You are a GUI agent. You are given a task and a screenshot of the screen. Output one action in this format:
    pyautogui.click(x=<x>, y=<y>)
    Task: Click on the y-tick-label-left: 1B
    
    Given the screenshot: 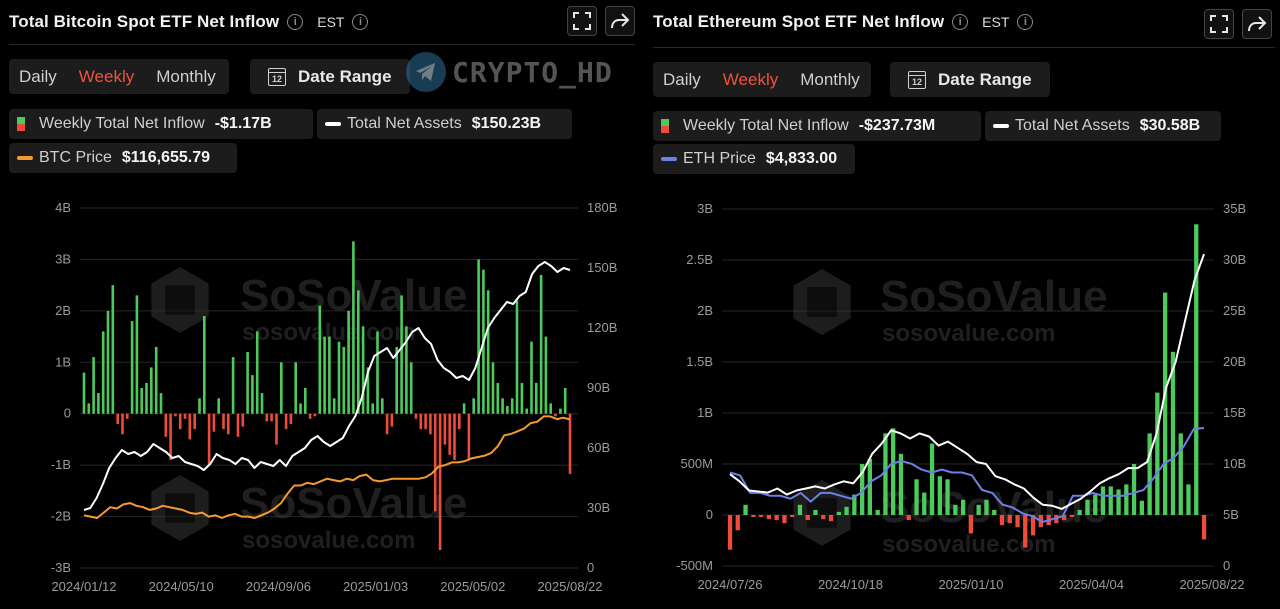 What is the action you would take?
    pyautogui.click(x=63, y=361)
    